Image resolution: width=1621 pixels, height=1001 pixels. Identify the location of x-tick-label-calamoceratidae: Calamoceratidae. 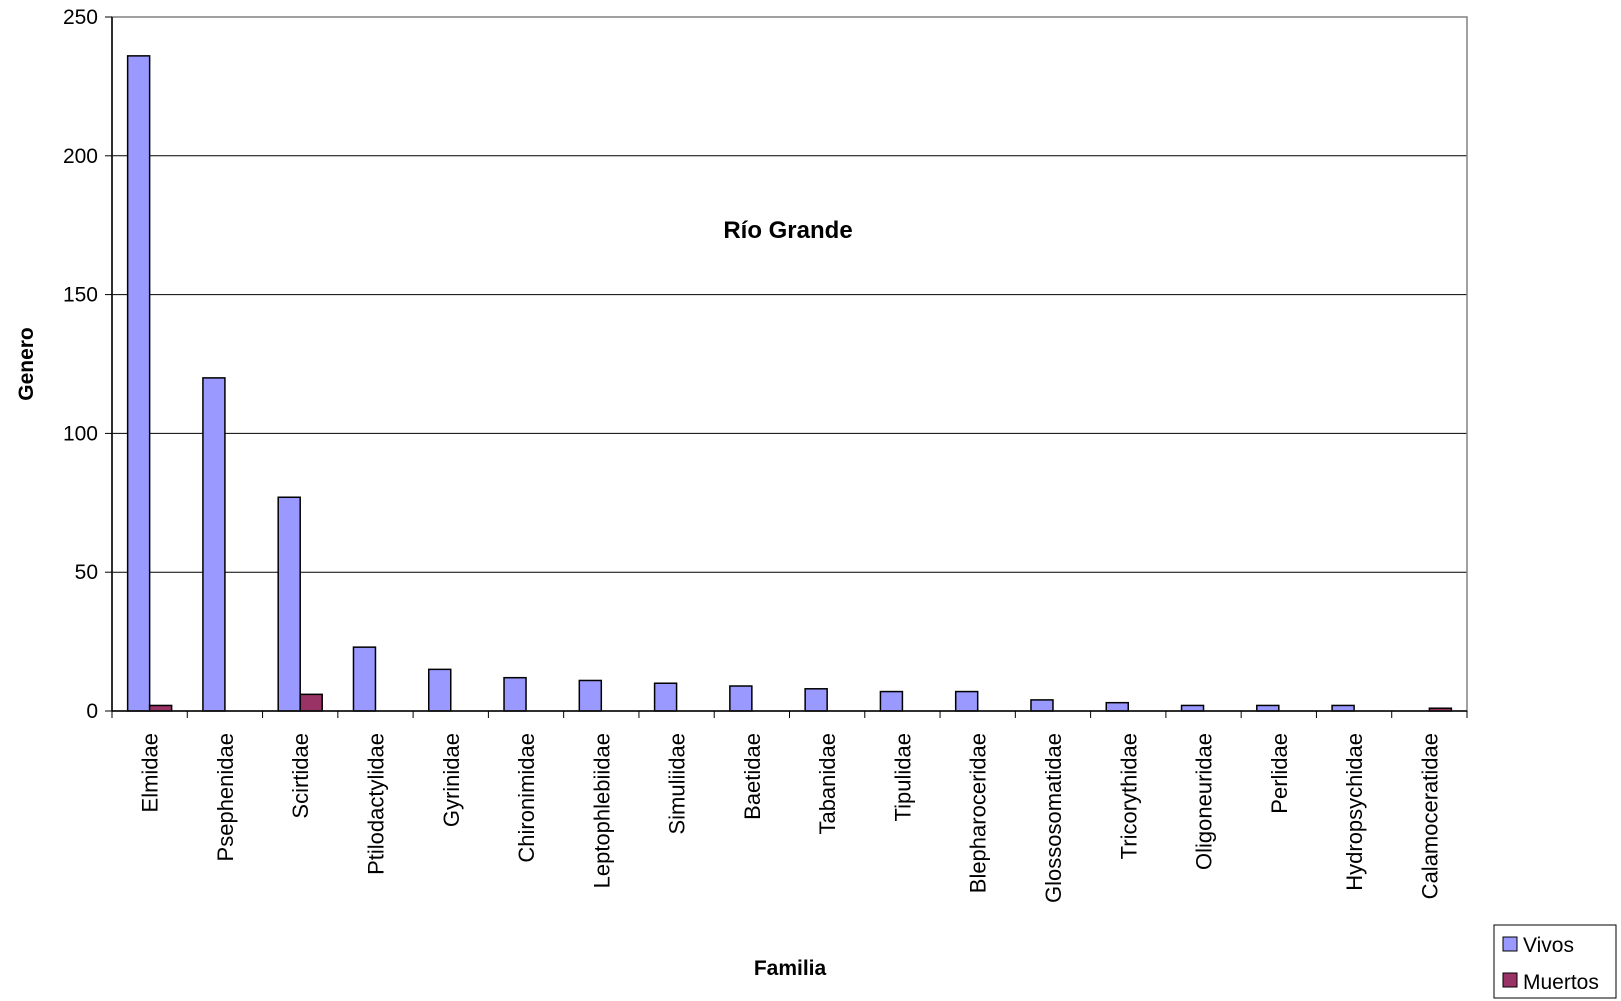
(1429, 816).